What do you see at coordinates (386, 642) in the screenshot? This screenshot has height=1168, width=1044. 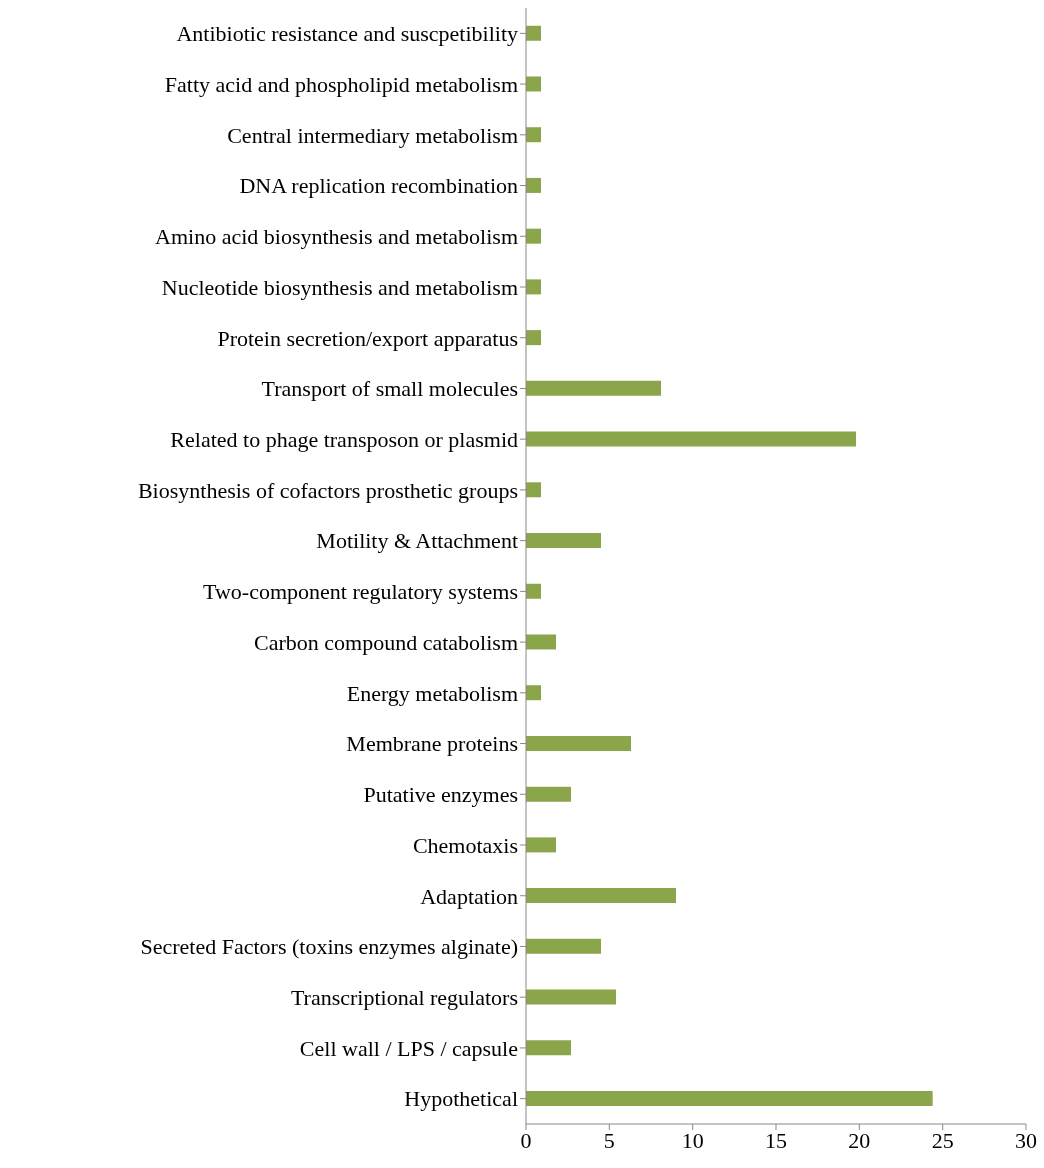 I see `y-tick-label: Carbon compound catabolism` at bounding box center [386, 642].